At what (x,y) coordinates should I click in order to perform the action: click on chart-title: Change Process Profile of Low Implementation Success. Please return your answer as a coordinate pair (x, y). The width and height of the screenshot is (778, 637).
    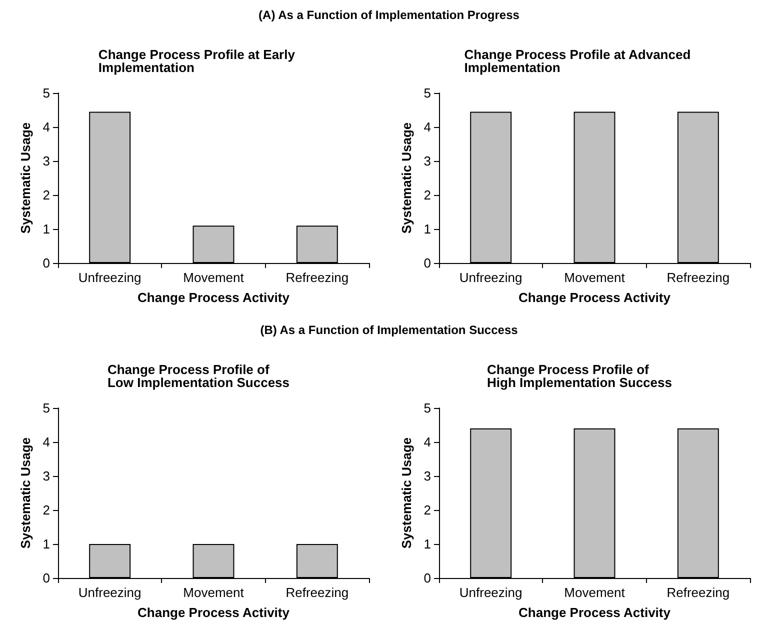
    Looking at the image, I should click on (198, 376).